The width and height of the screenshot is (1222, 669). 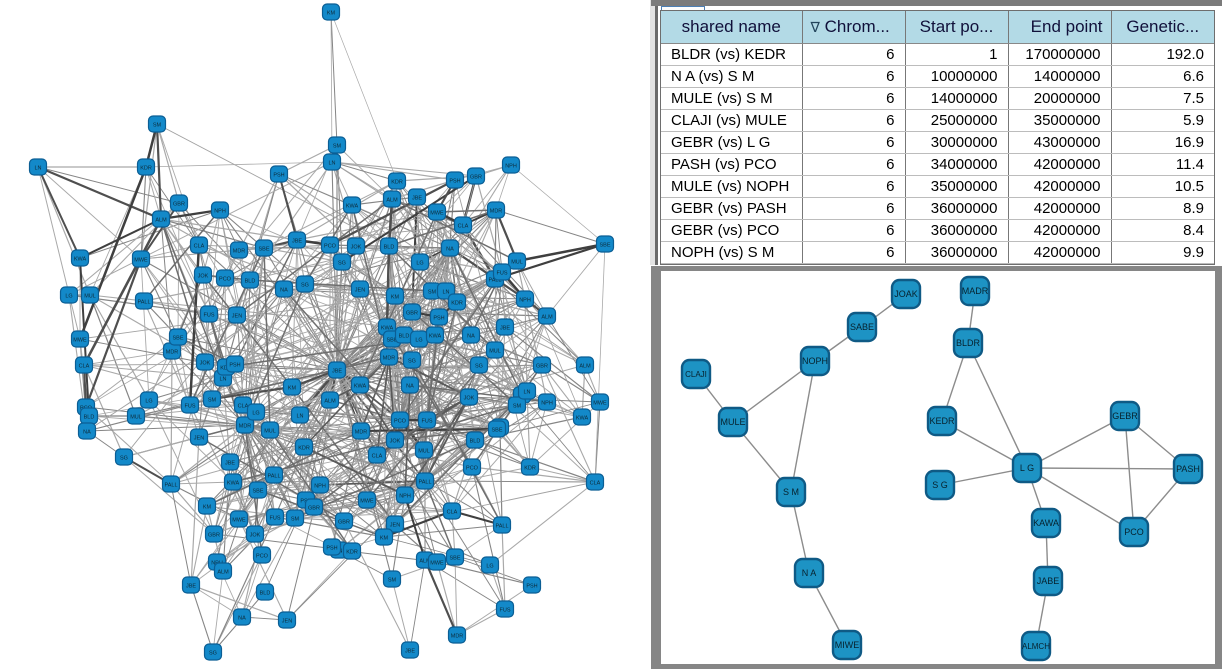 I want to click on svg-text: GEBR, so click(x=1125, y=416).